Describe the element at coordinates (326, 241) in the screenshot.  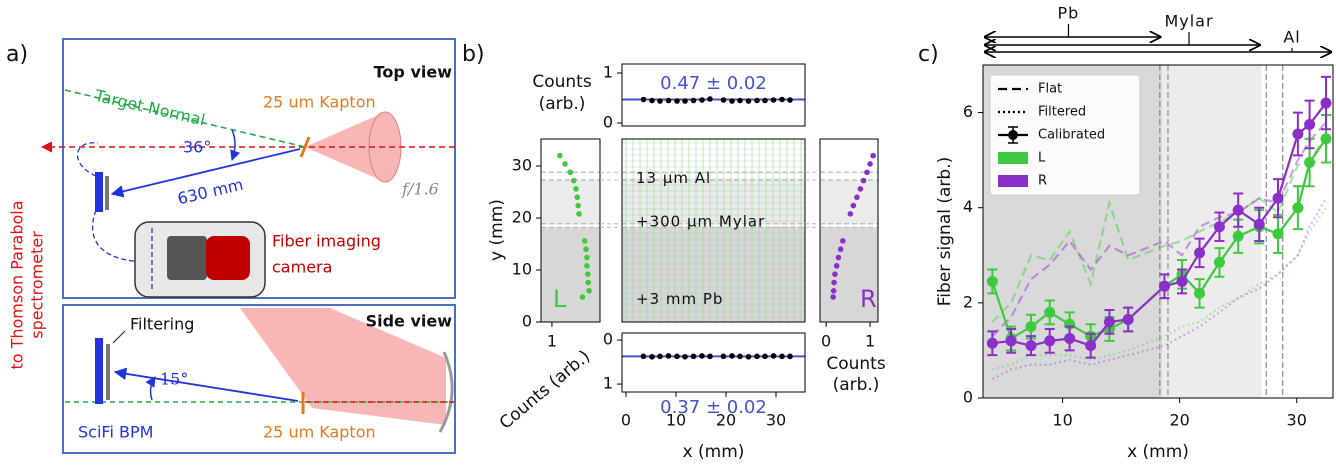
I see `camera-label: Fiber imaging` at that location.